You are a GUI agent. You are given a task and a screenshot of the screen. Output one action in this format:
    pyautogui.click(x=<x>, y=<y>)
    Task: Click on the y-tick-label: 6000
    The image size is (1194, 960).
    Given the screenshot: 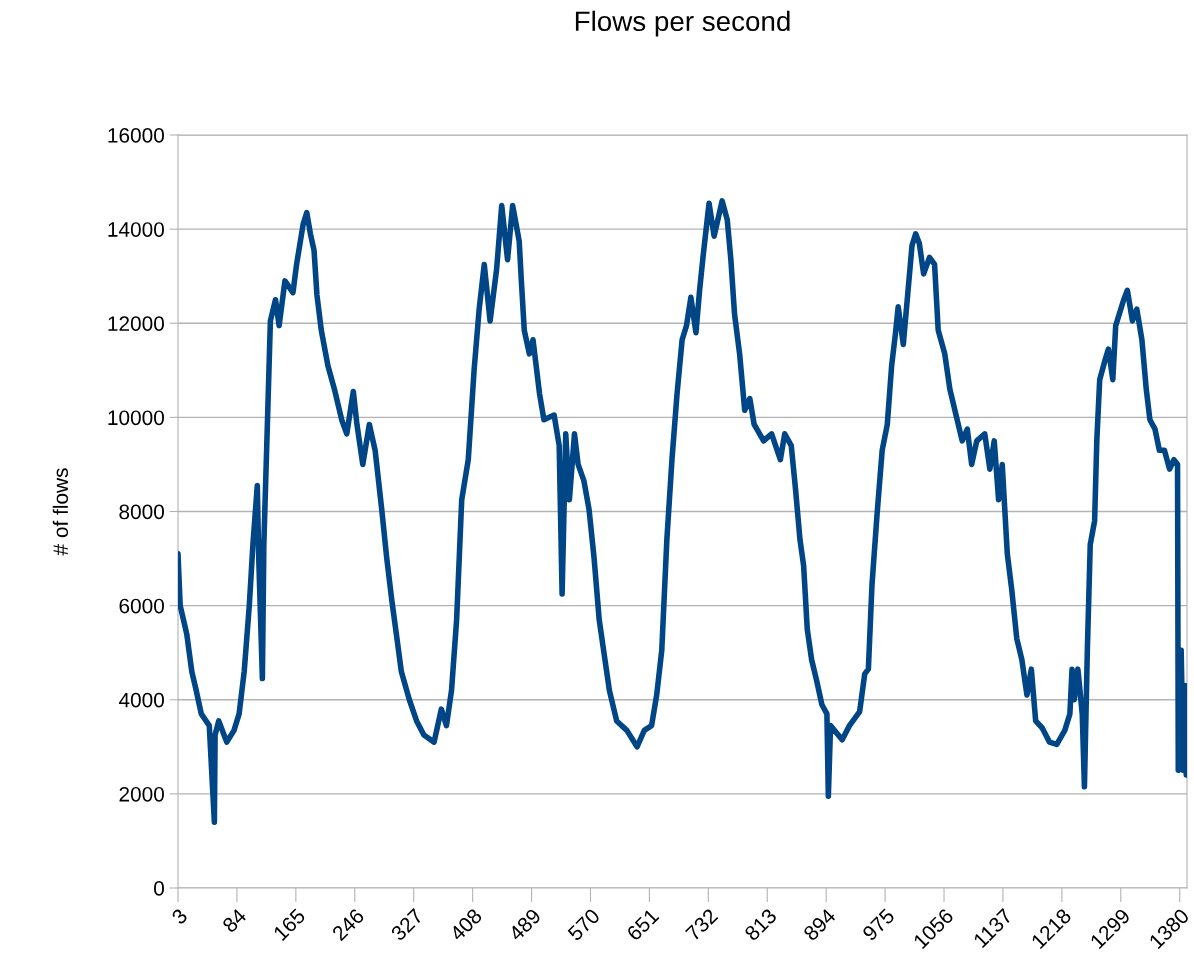 What is the action you would take?
    pyautogui.click(x=141, y=606)
    